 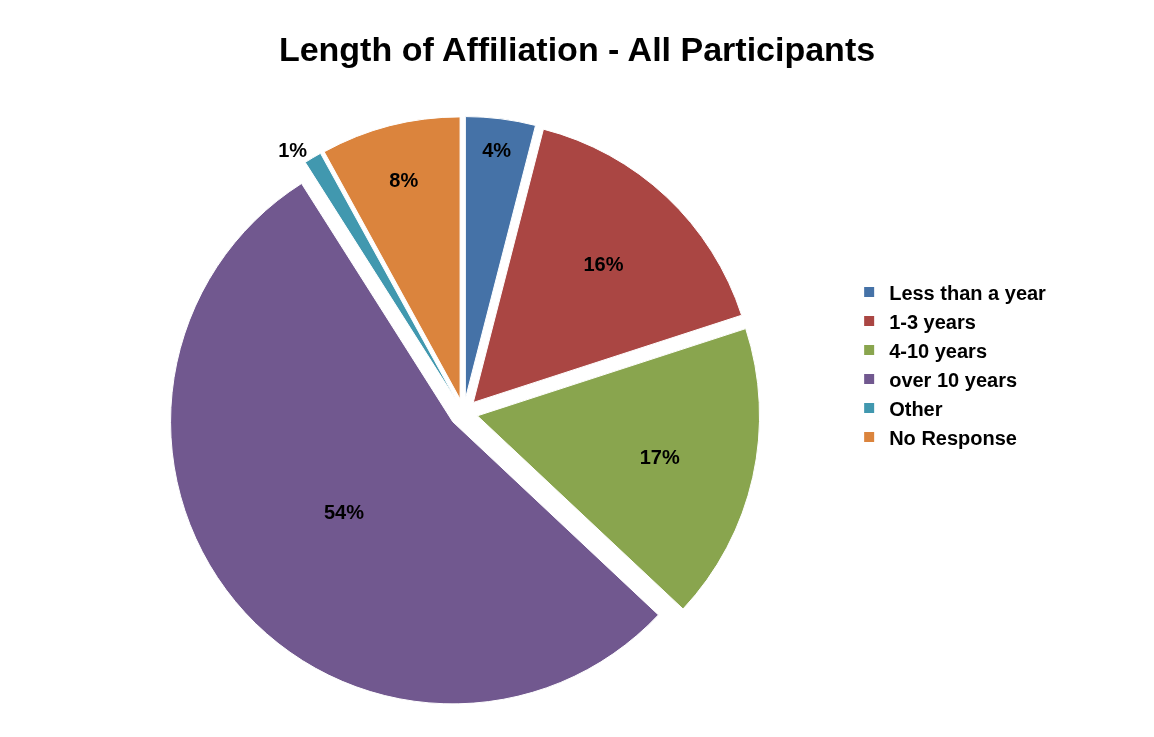 I want to click on legend-label: Other, so click(x=916, y=408).